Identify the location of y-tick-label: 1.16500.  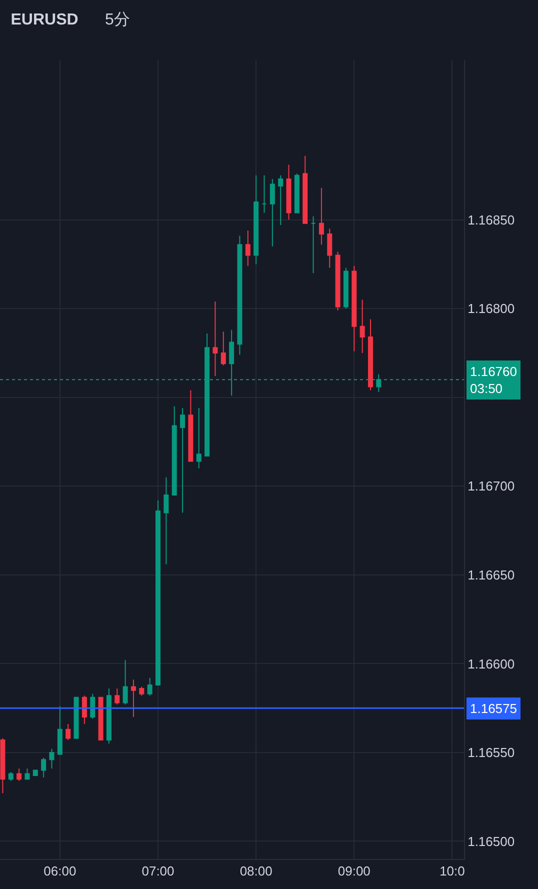
(491, 841).